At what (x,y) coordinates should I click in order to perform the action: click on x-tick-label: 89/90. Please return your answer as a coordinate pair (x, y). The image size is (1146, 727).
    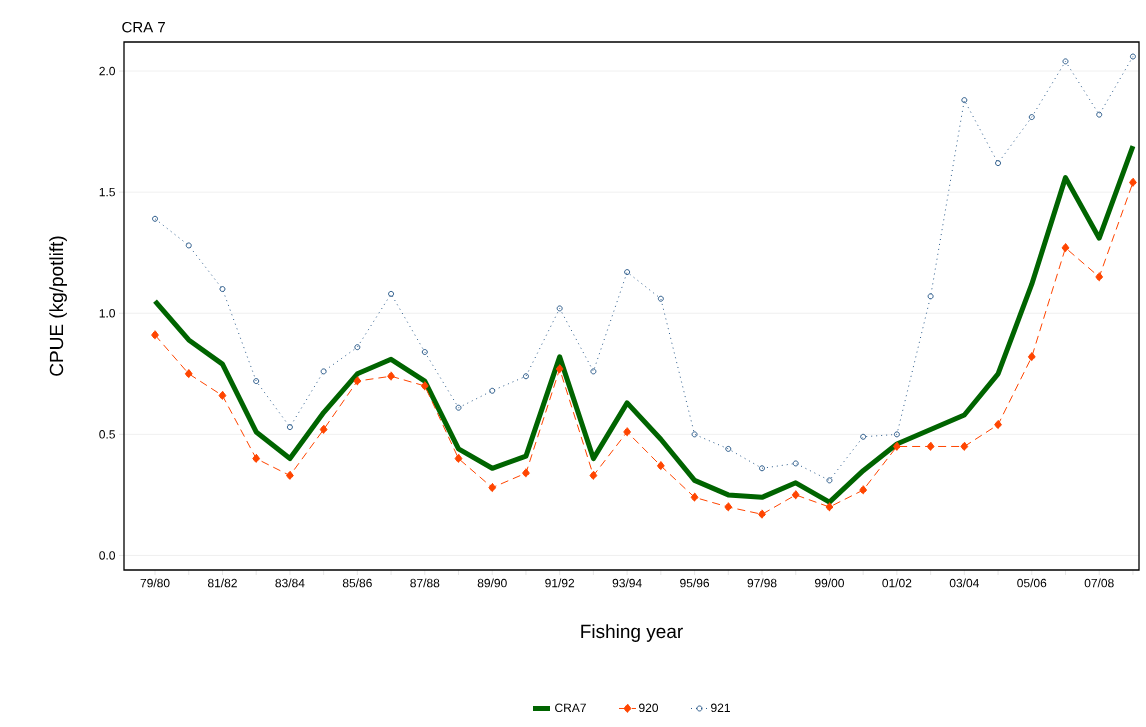
    Looking at the image, I should click on (492, 583).